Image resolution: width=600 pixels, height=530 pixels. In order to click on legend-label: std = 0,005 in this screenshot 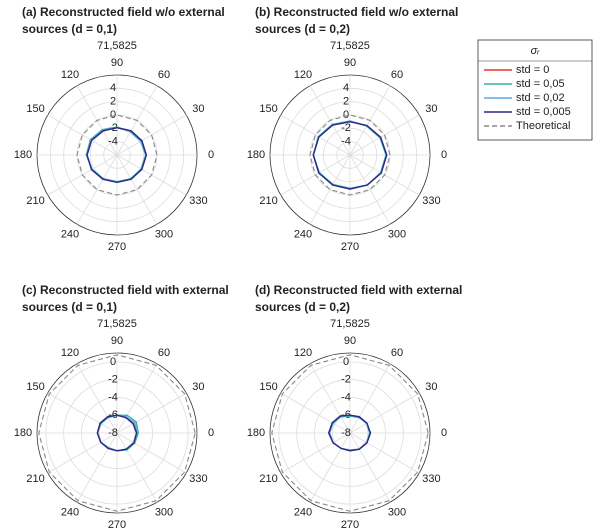, I will do `click(543, 112)`.